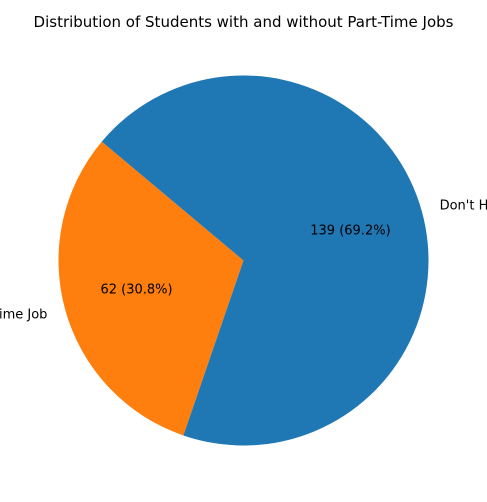 This screenshot has height=502, width=487. What do you see at coordinates (23, 314) in the screenshot?
I see `slice-label-1: Have Part-time Job` at bounding box center [23, 314].